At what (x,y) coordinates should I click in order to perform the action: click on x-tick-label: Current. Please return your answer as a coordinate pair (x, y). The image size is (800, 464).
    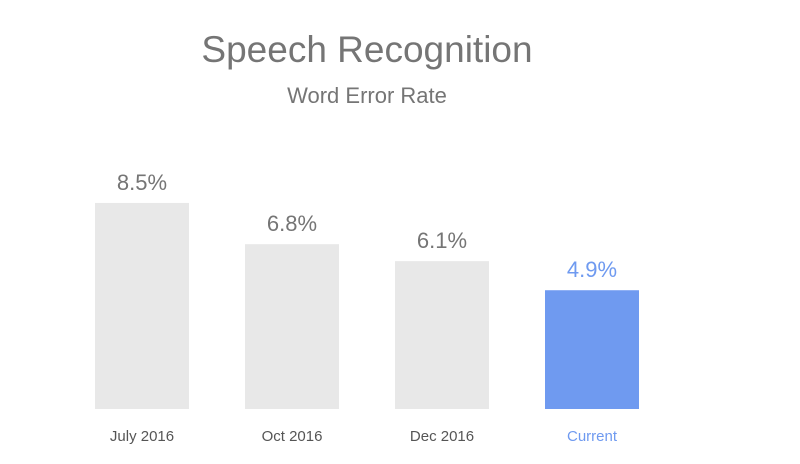
    Looking at the image, I should click on (592, 436).